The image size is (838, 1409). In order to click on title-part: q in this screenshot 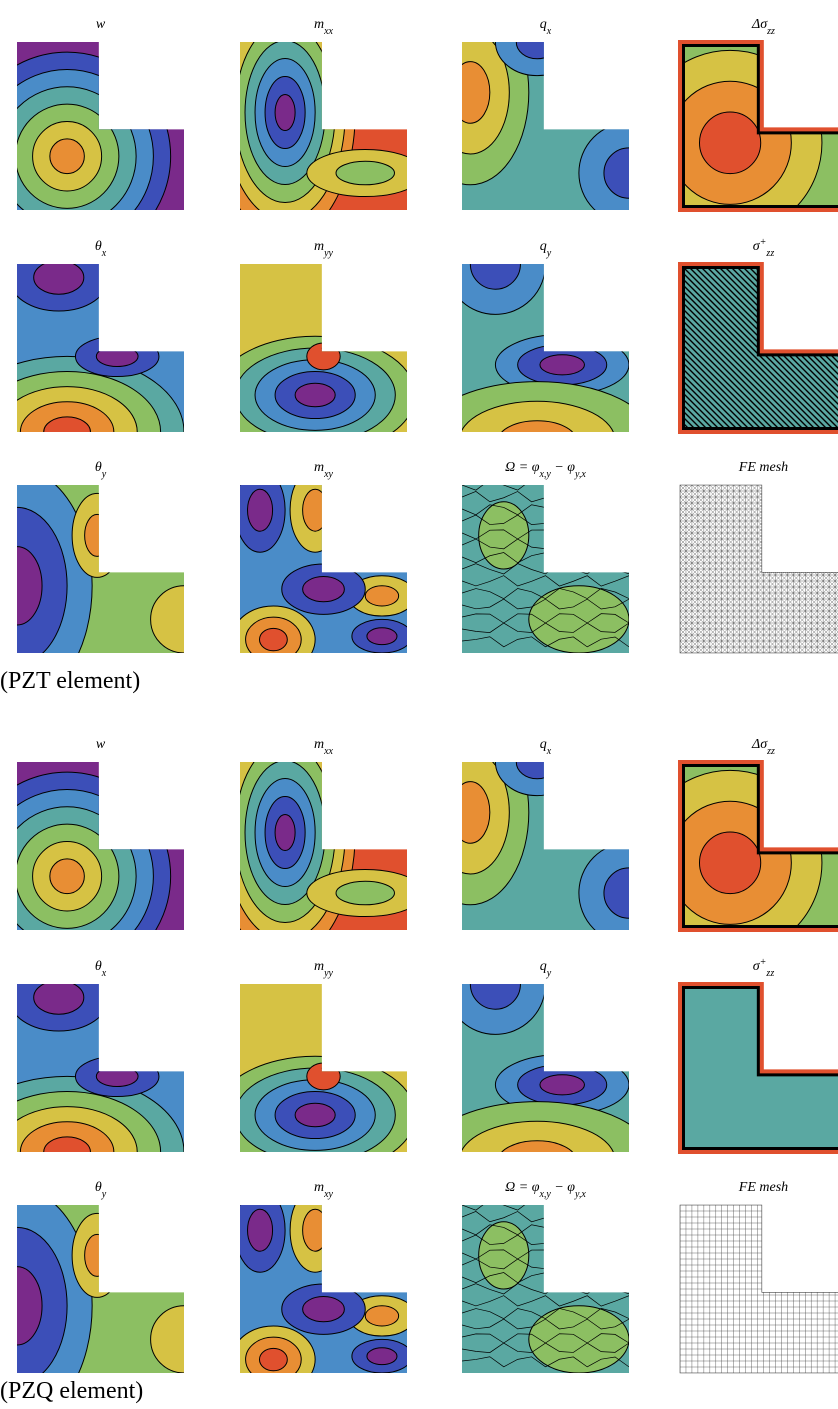, I will do `click(543, 246)`.